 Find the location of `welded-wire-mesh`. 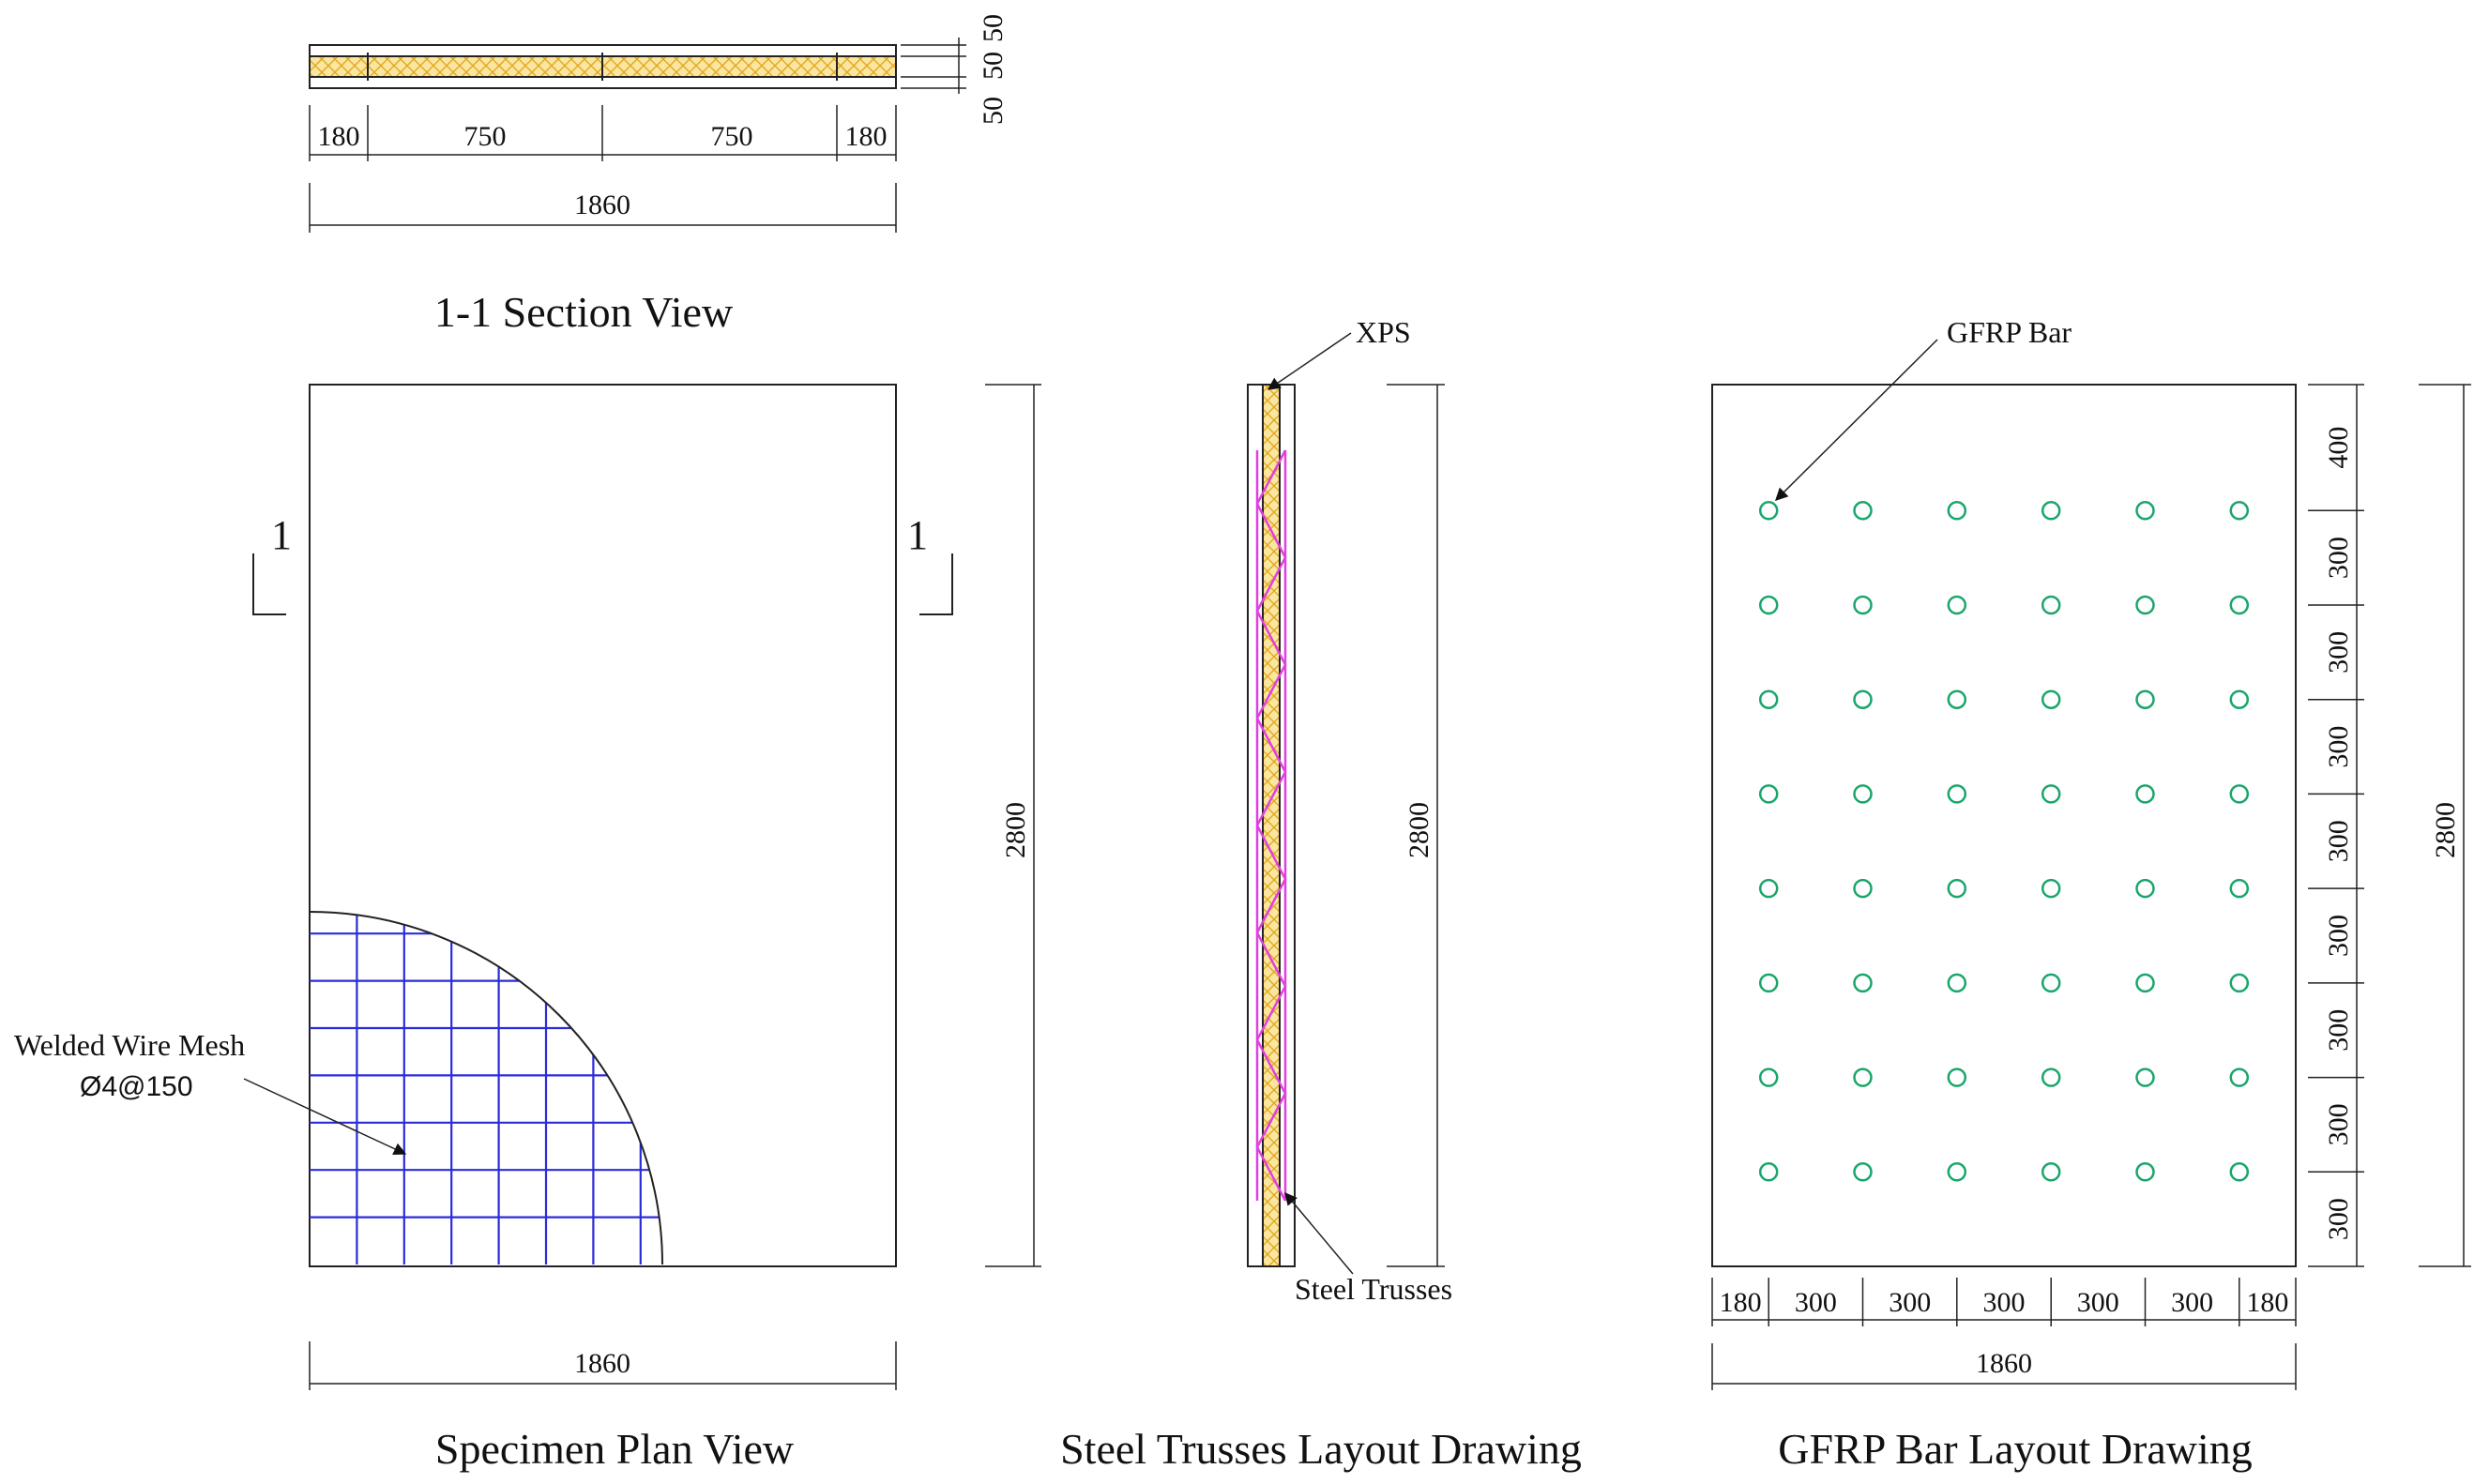

welded-wire-mesh is located at coordinates (486, 1088).